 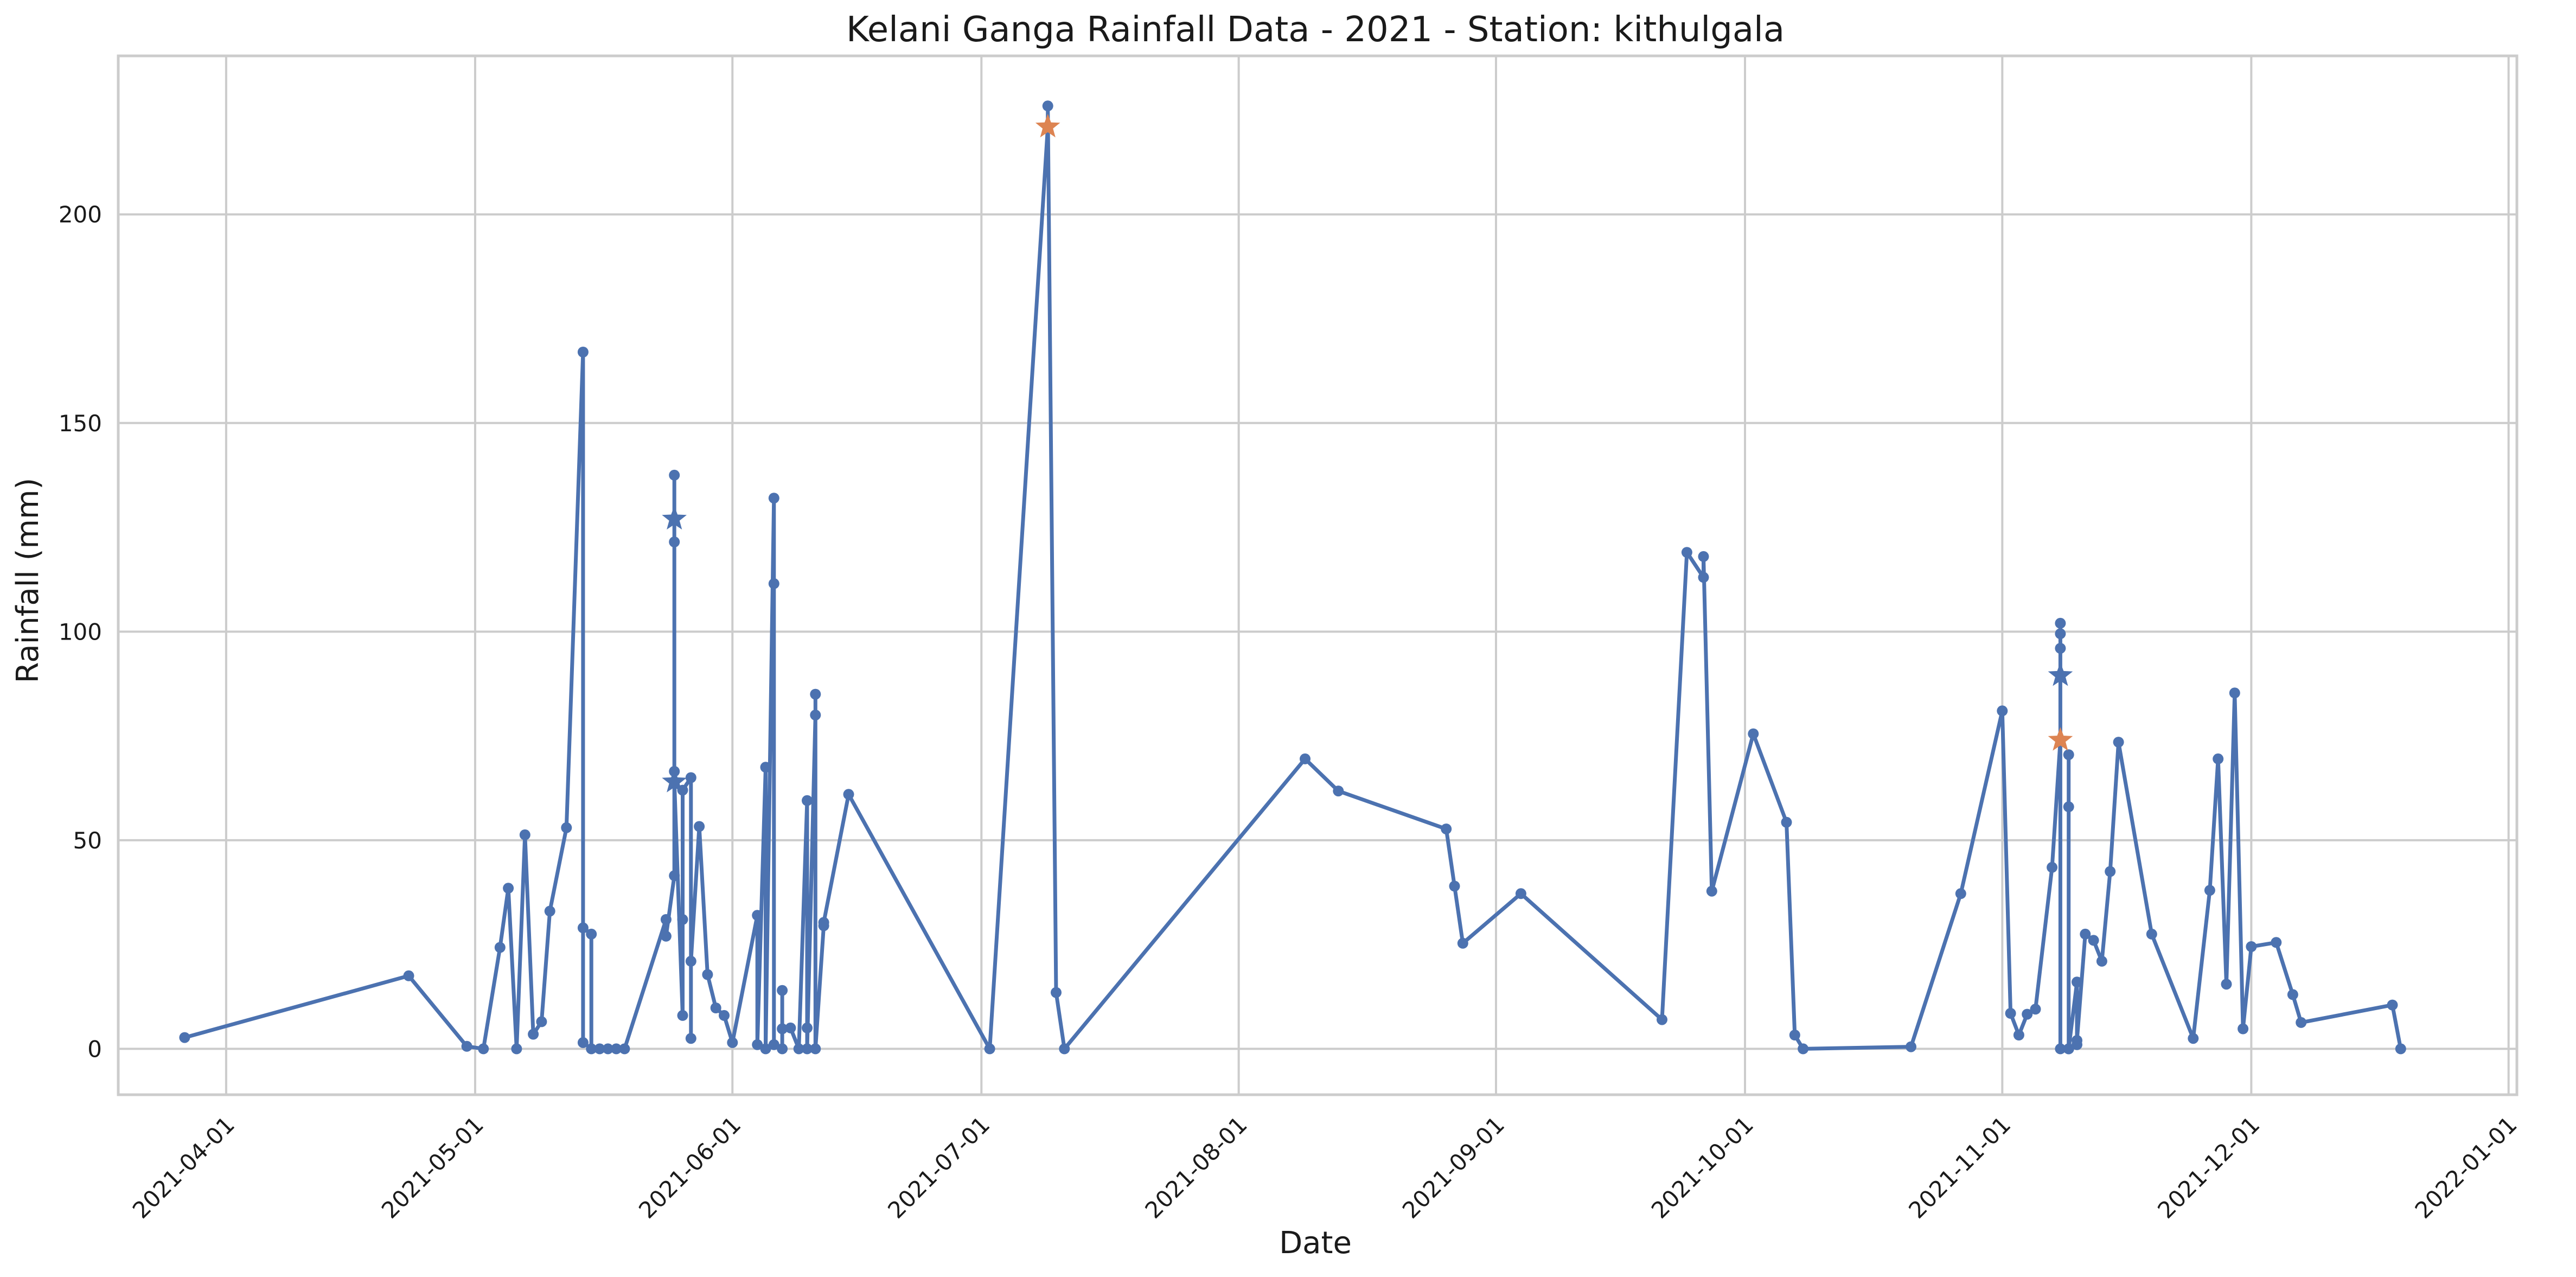 I want to click on y-tick-label: 50, so click(x=87, y=840).